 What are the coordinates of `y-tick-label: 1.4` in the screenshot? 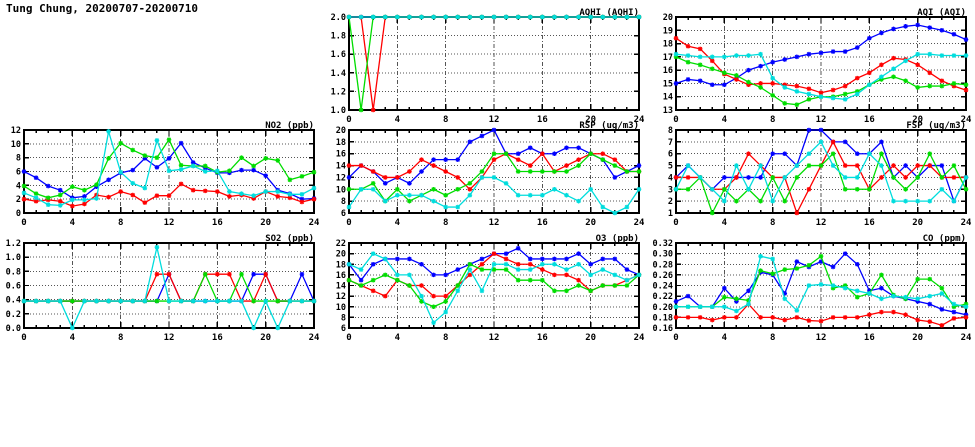 It's located at (338, 74).